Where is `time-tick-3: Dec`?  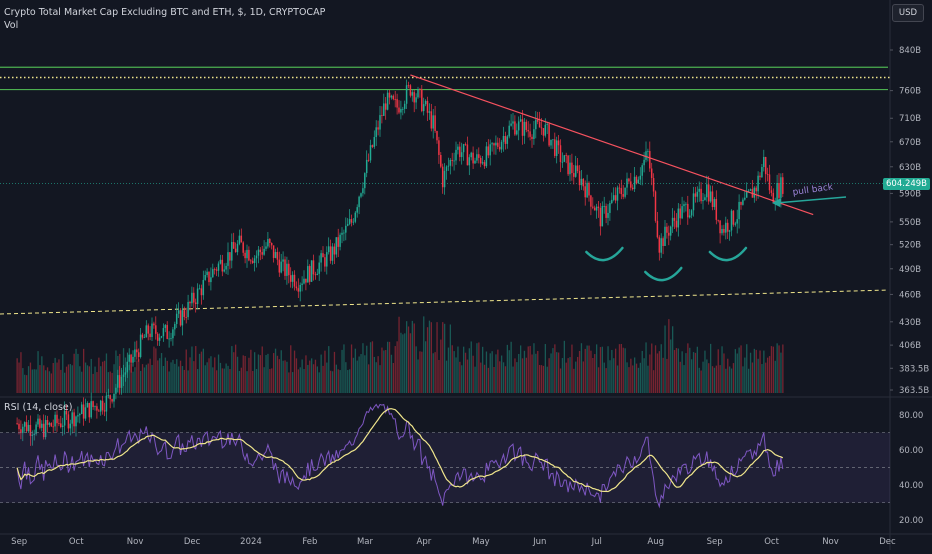
time-tick-3: Dec is located at coordinates (192, 542).